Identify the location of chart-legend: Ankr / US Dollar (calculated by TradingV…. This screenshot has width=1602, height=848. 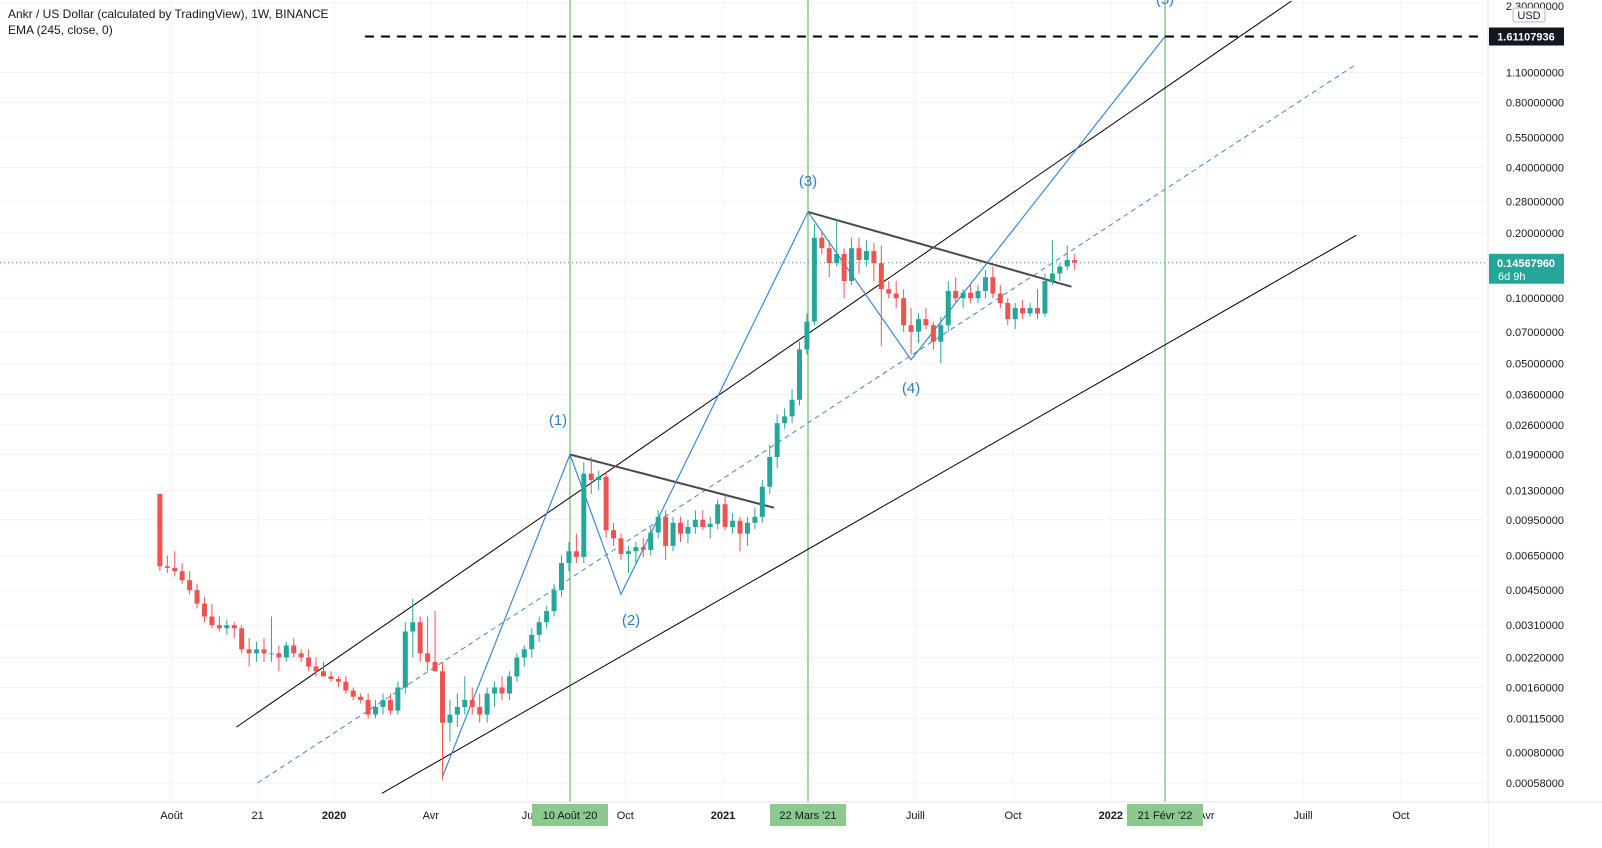
(168, 22).